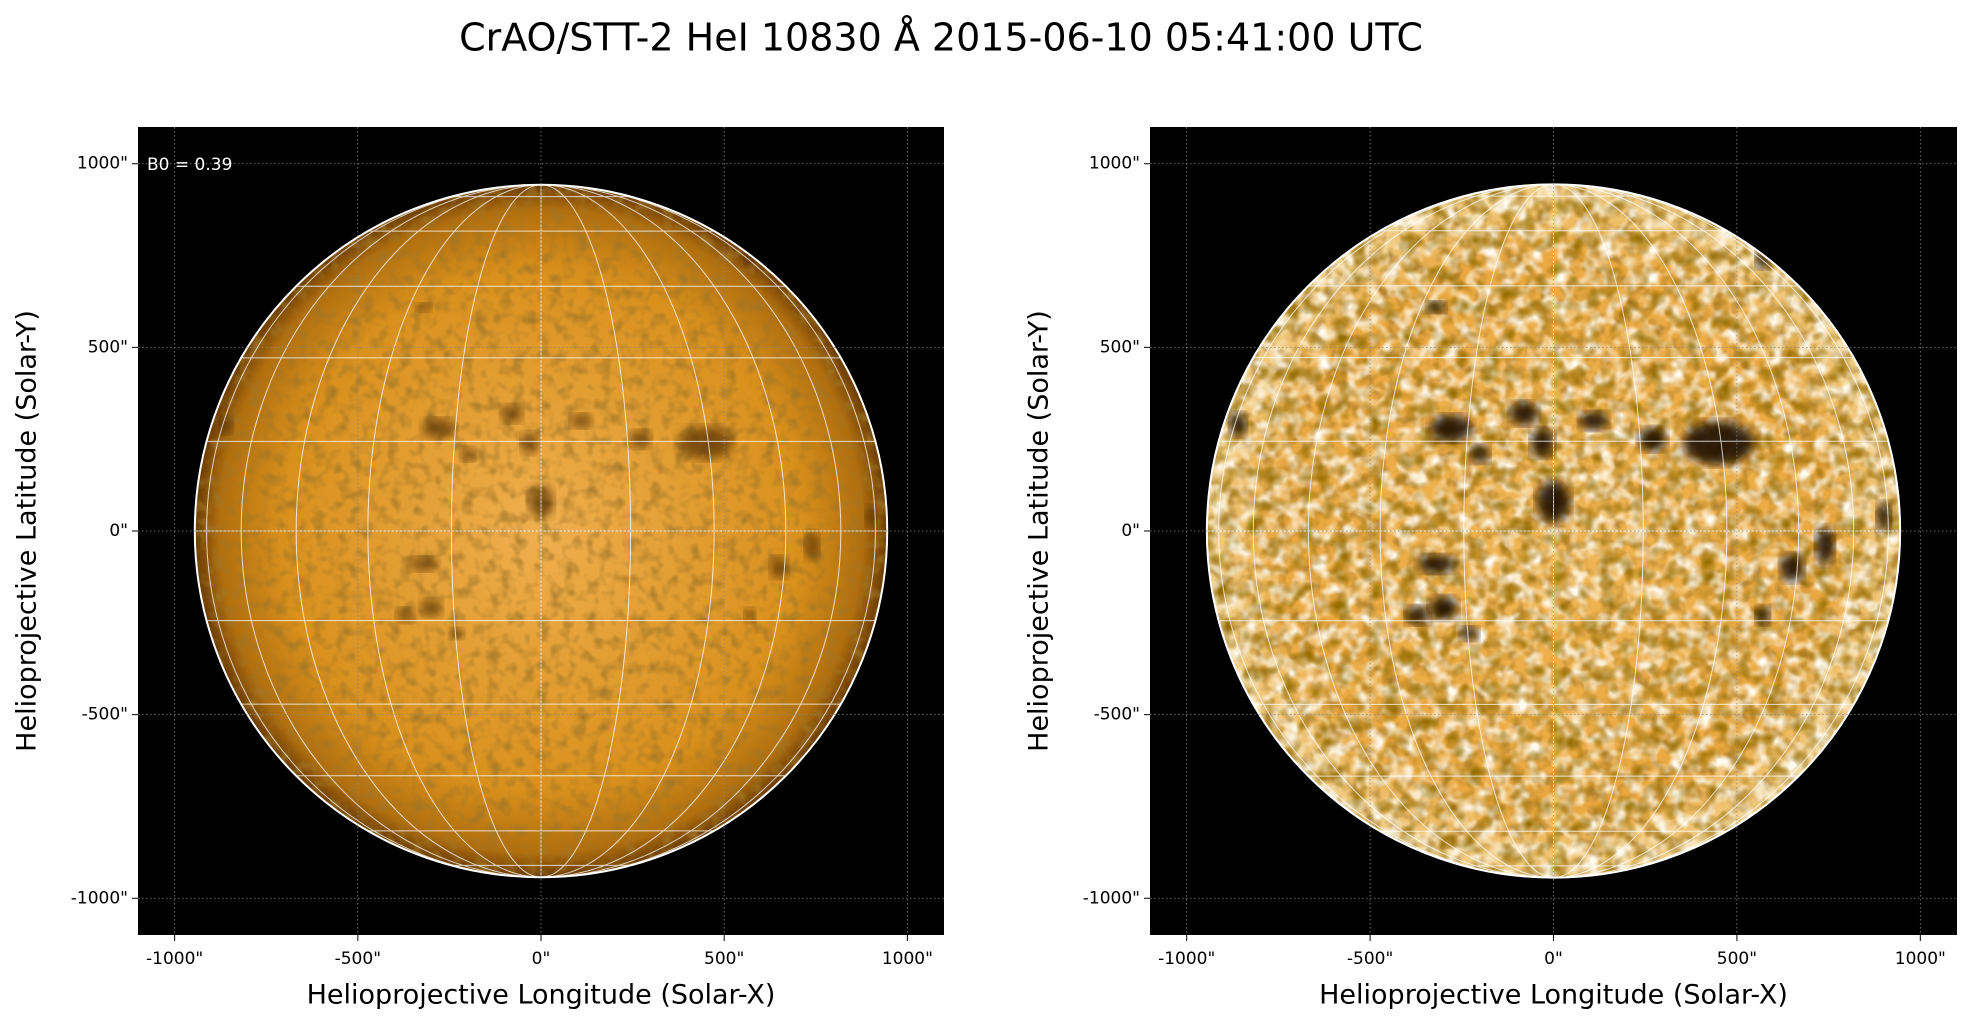 Image resolution: width=1971 pixels, height=1030 pixels. Describe the element at coordinates (189, 165) in the screenshot. I see `annotation: B0 = 0.39` at that location.